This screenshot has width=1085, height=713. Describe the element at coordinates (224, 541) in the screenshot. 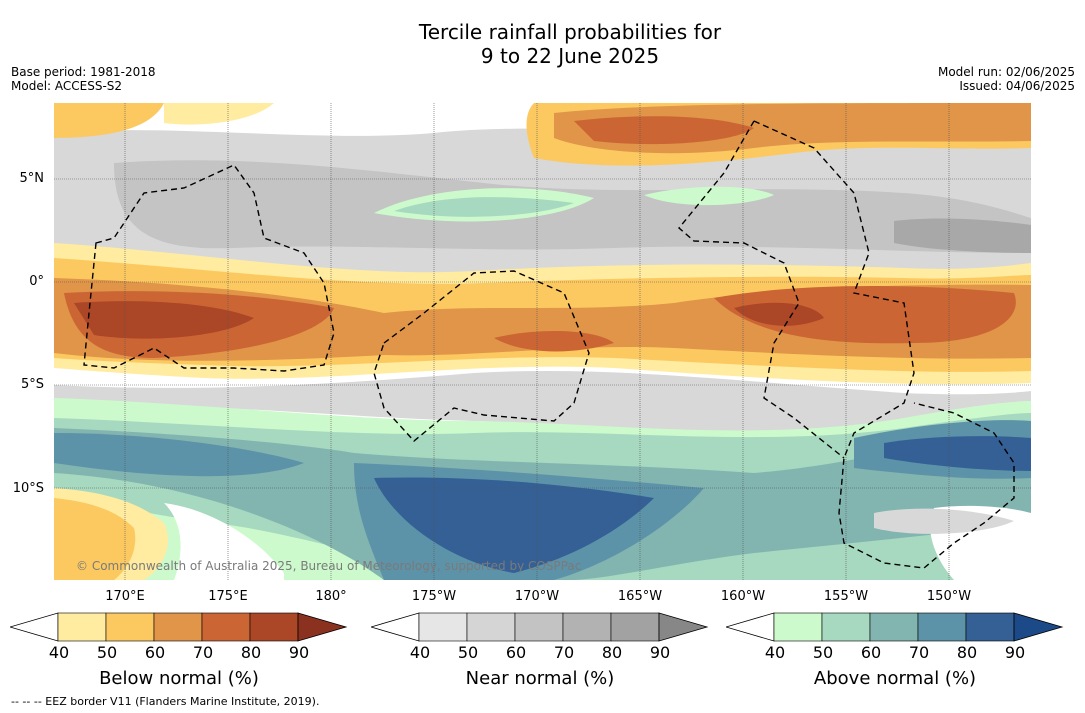

I see `white-patch-south` at that location.